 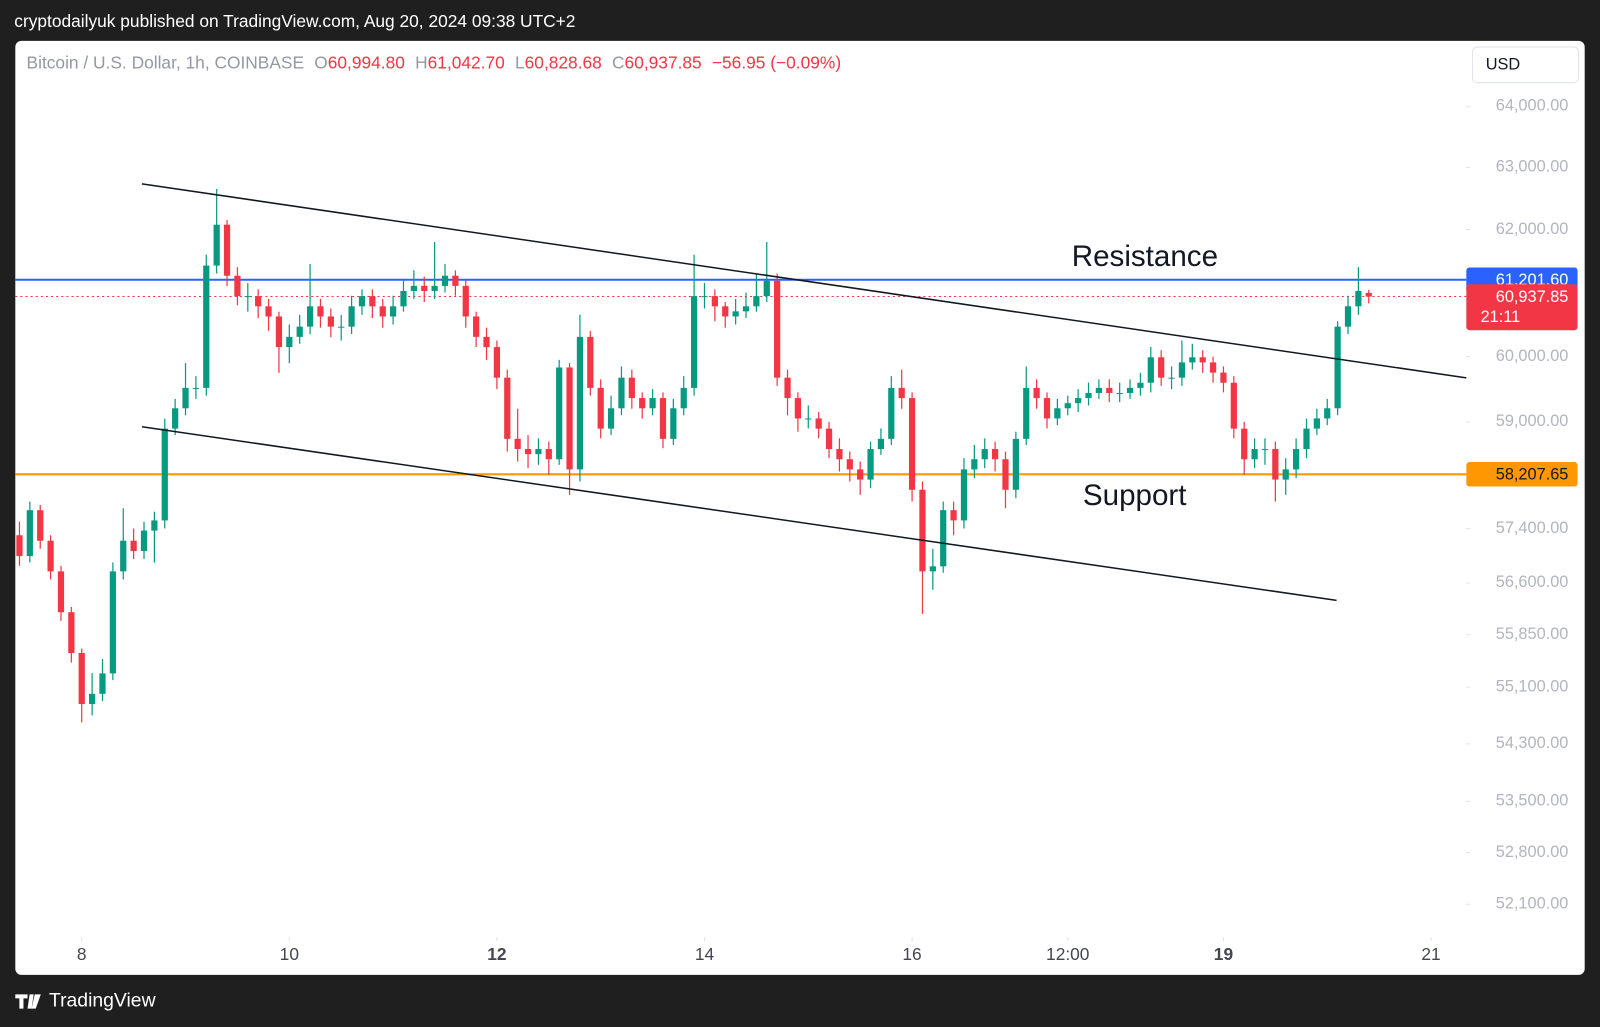 I want to click on currency-button, so click(x=1525, y=65).